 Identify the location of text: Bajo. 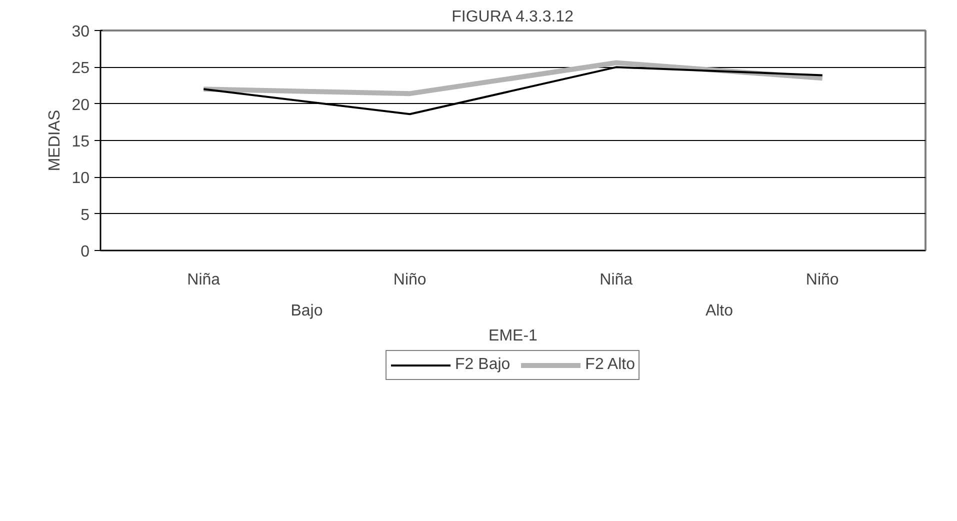
(306, 311).